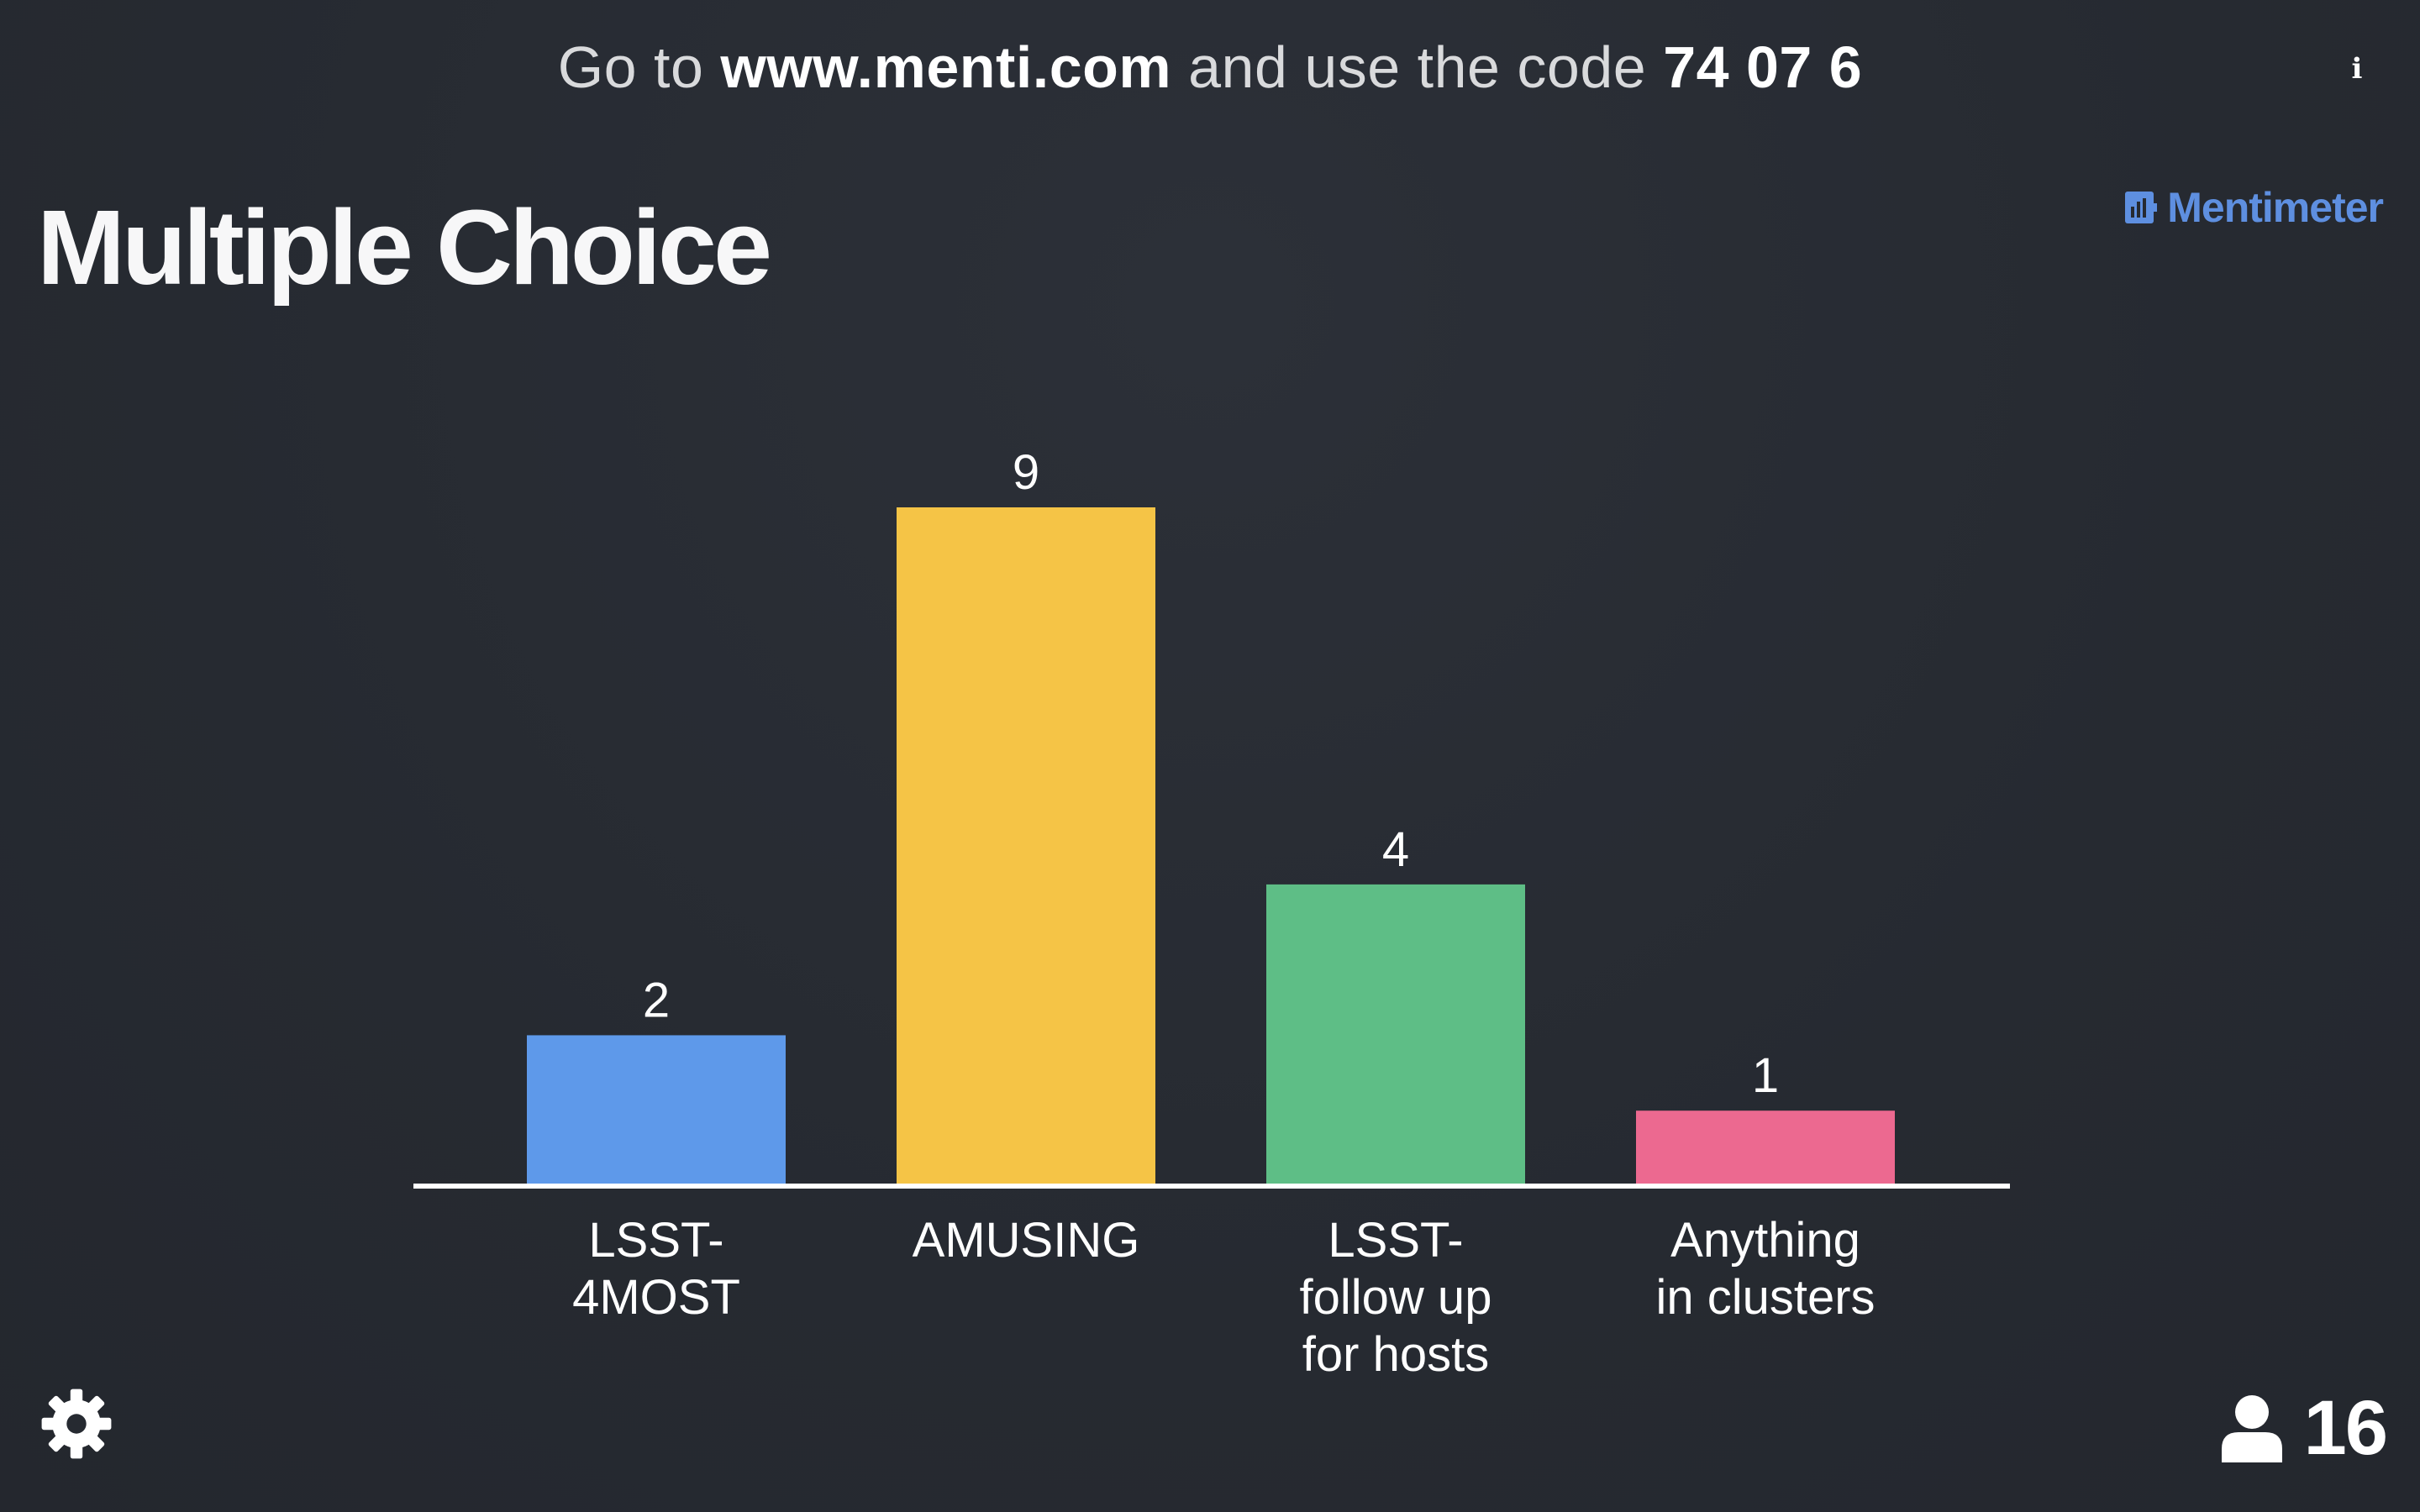 The height and width of the screenshot is (1512, 2420). I want to click on bar-value-label: 4, so click(1395, 849).